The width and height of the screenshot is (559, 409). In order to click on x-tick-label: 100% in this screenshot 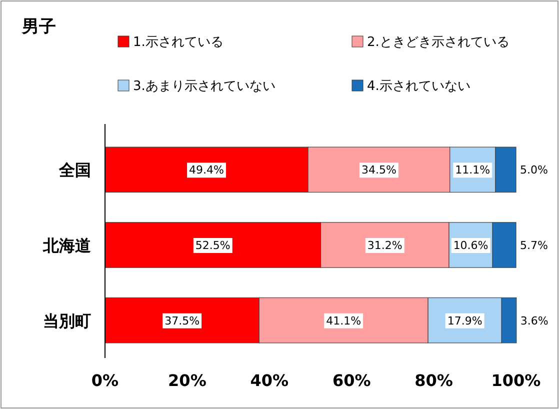, I will do `click(516, 380)`.